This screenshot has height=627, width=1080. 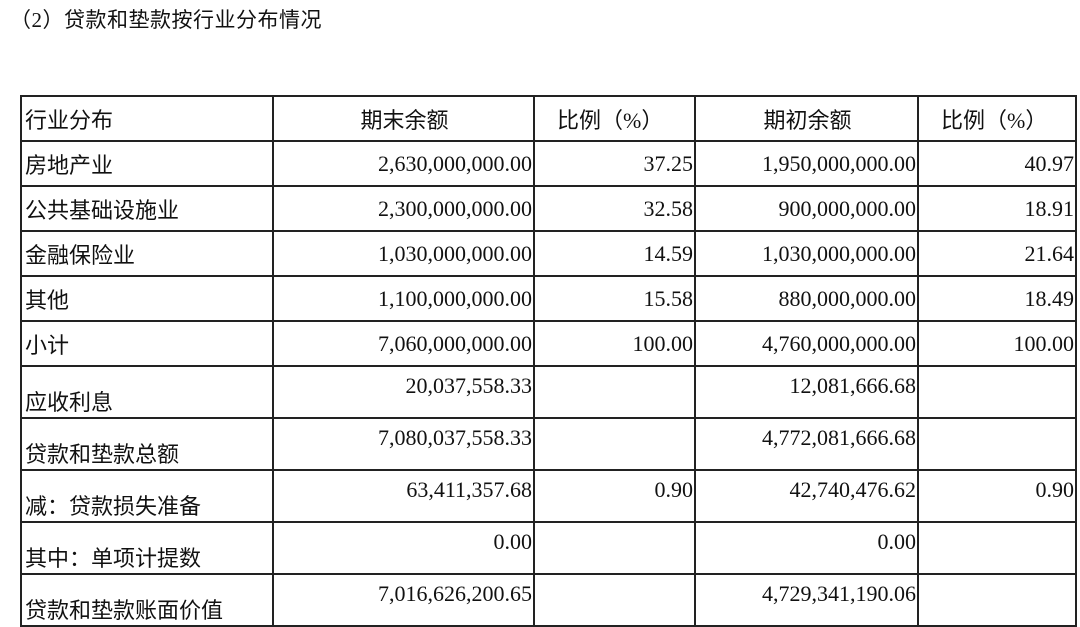 What do you see at coordinates (403, 496) in the screenshot?
I see `cell-ending-balance: 63,411,357.68` at bounding box center [403, 496].